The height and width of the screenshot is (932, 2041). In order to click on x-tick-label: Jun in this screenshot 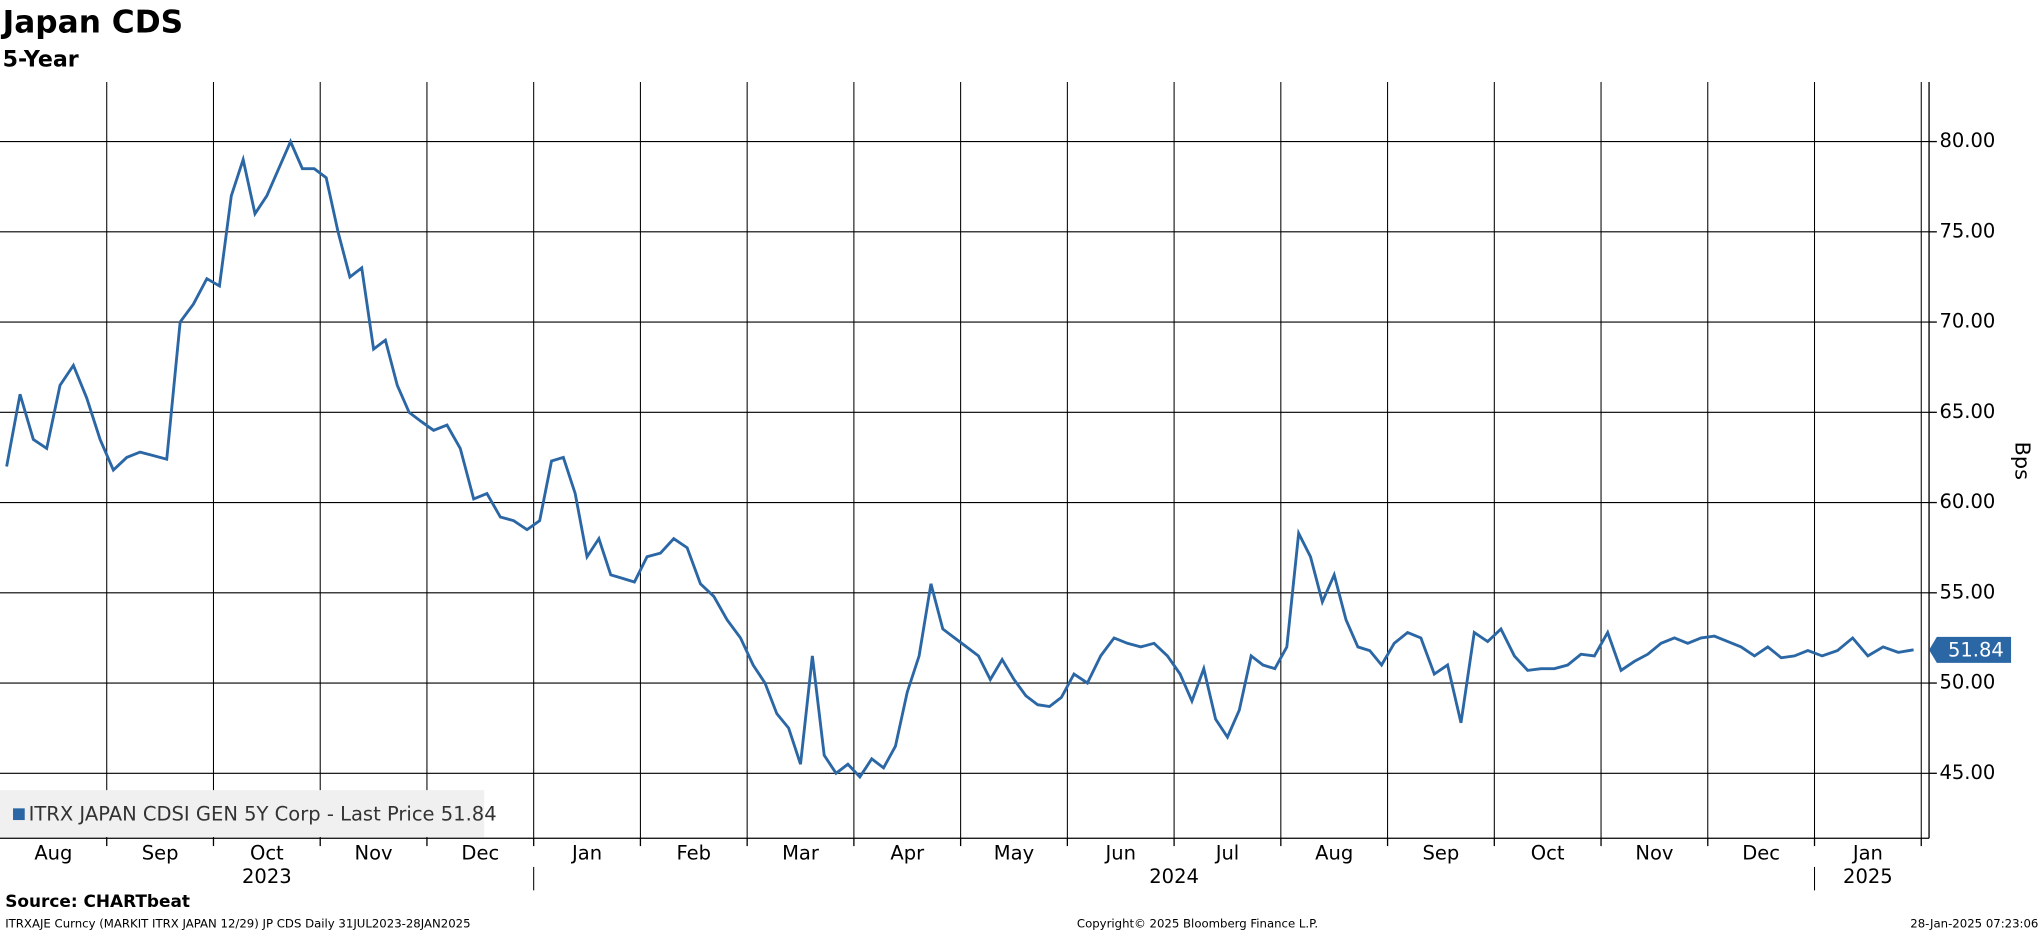, I will do `click(1119, 852)`.